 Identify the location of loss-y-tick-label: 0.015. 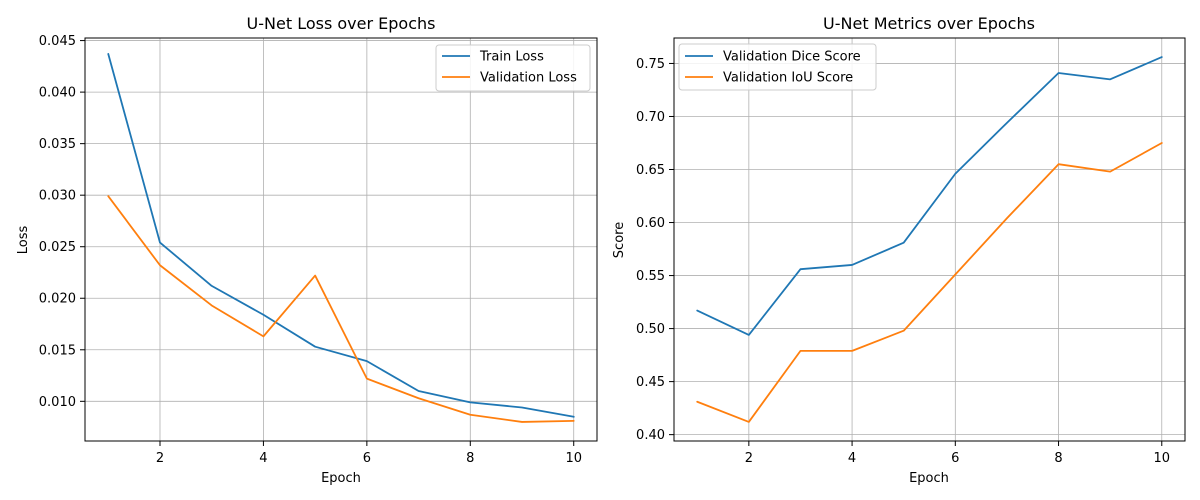
(57, 350).